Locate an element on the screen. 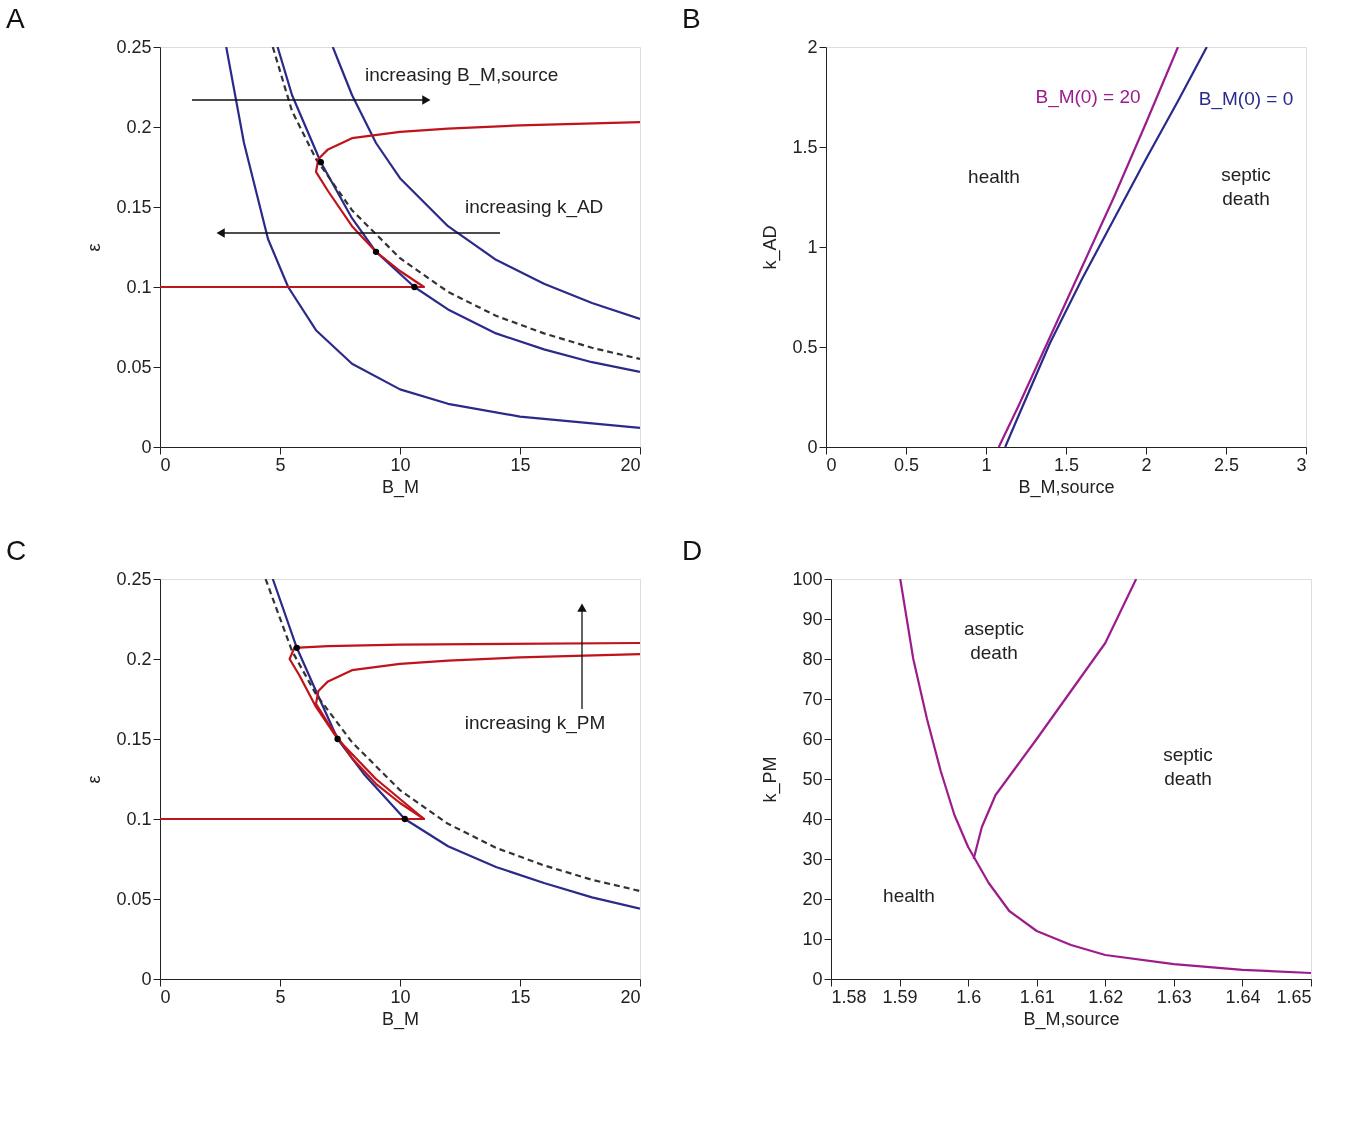  chart-title: A is located at coordinates (15, 18).